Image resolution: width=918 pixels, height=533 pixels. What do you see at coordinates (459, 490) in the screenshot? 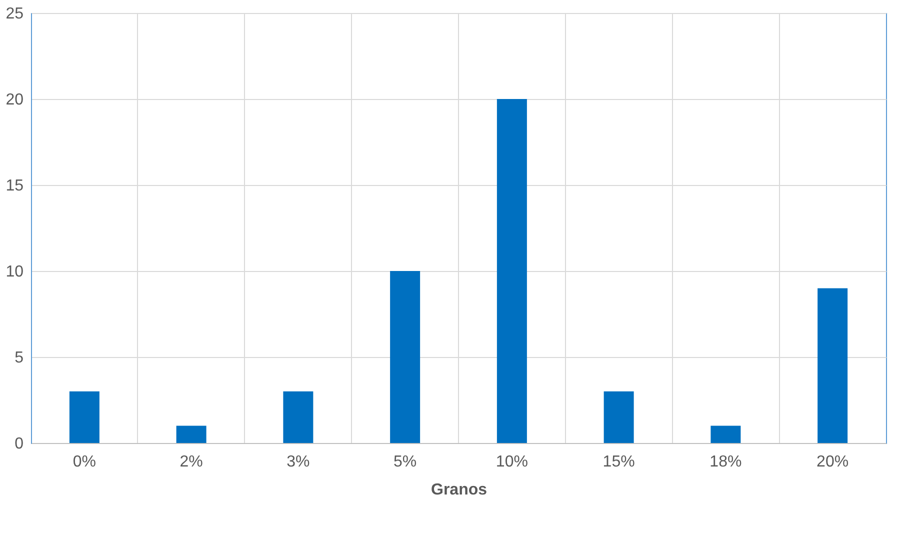
I see `x-axis-title: Granos` at bounding box center [459, 490].